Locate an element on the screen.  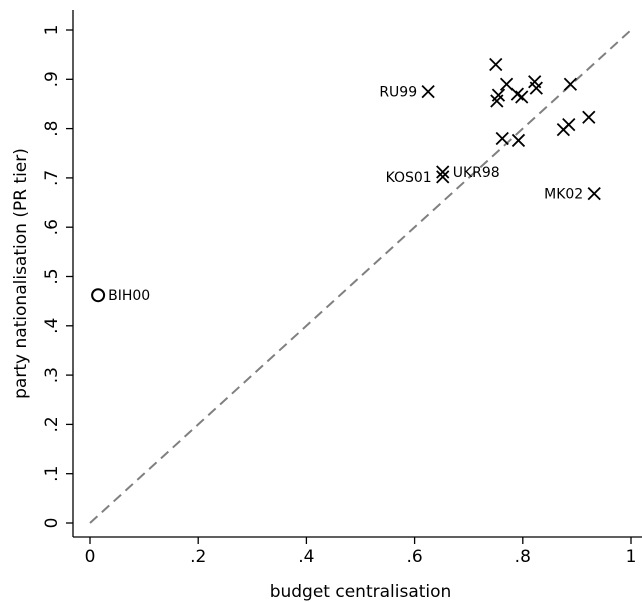
data-point-bih00: BIH00 is located at coordinates (120, 296).